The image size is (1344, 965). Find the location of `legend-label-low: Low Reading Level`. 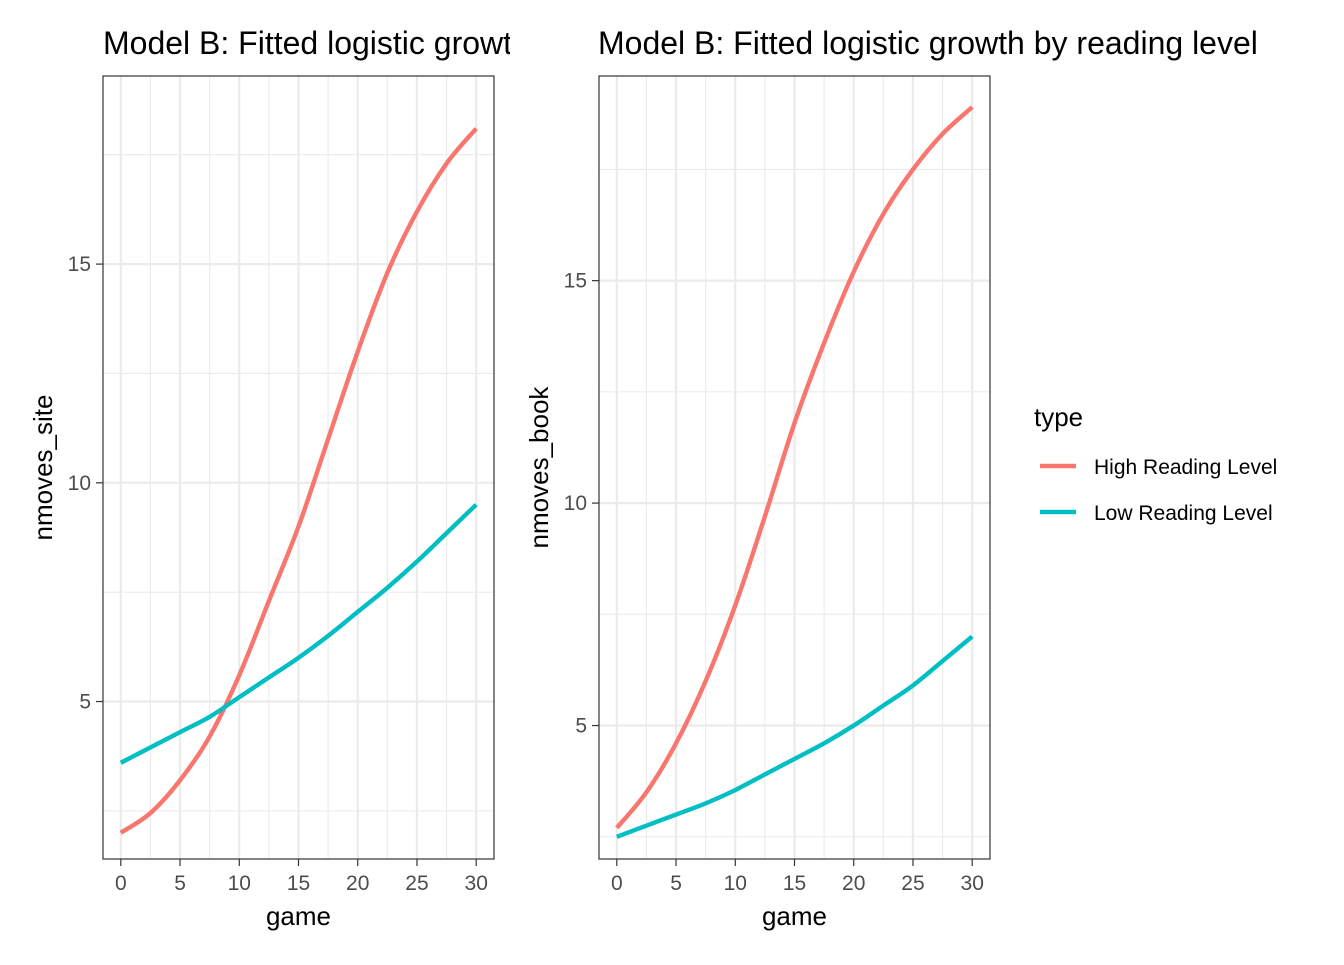

legend-label-low: Low Reading Level is located at coordinates (1183, 513).